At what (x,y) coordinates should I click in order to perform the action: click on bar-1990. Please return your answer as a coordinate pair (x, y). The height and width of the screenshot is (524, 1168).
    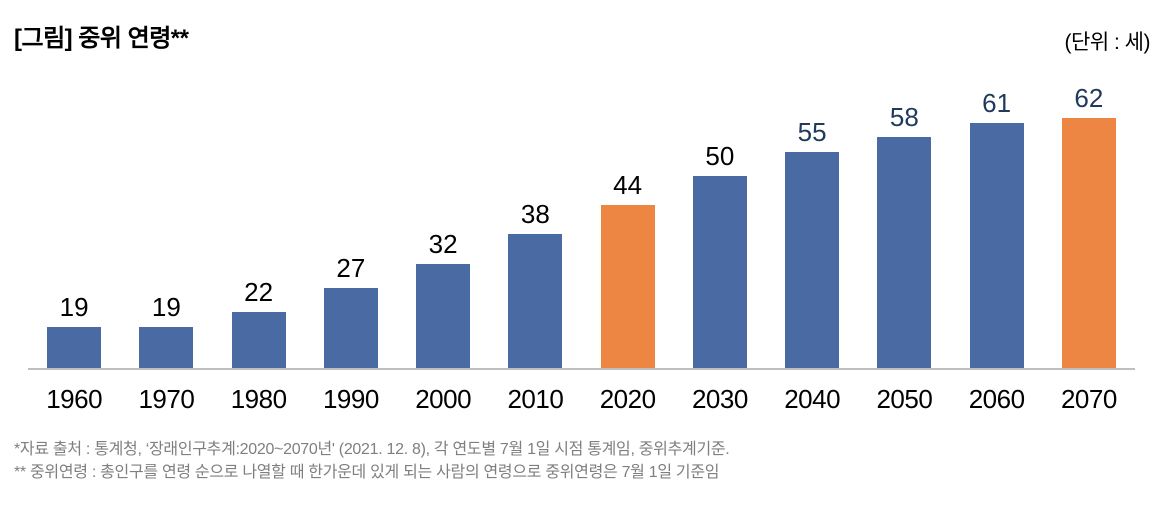
    Looking at the image, I should click on (350, 328).